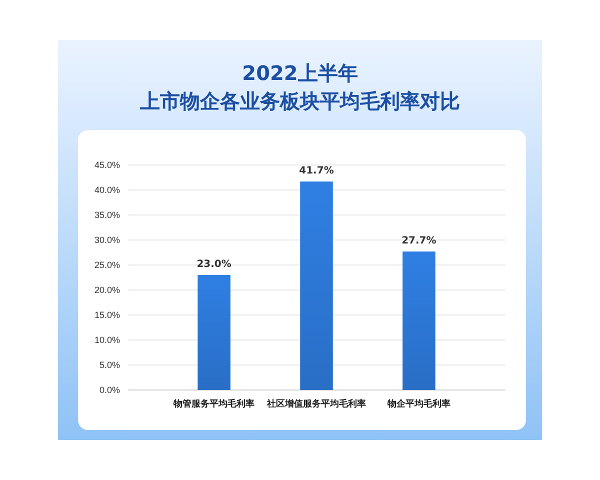  What do you see at coordinates (418, 403) in the screenshot?
I see `x-tick-label: 物企平均毛利率` at bounding box center [418, 403].